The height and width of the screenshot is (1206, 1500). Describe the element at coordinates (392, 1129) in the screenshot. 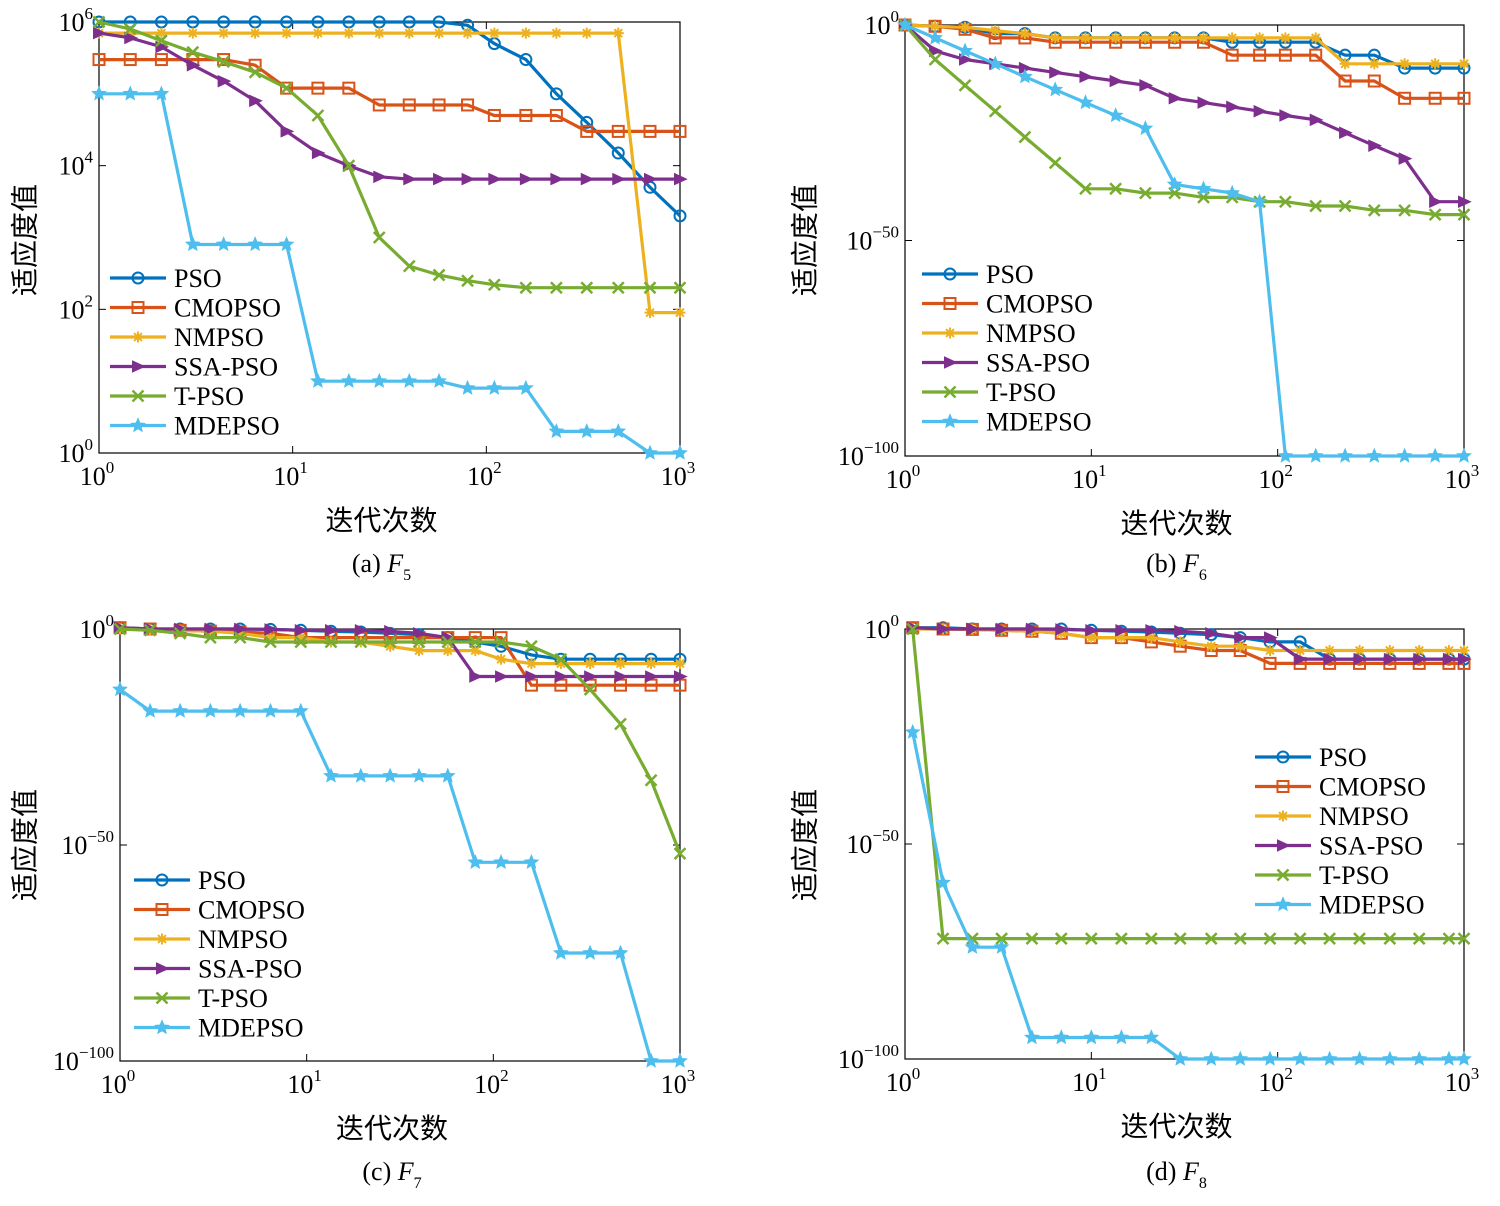

I see `x-axis-label: 迭代次数` at that location.